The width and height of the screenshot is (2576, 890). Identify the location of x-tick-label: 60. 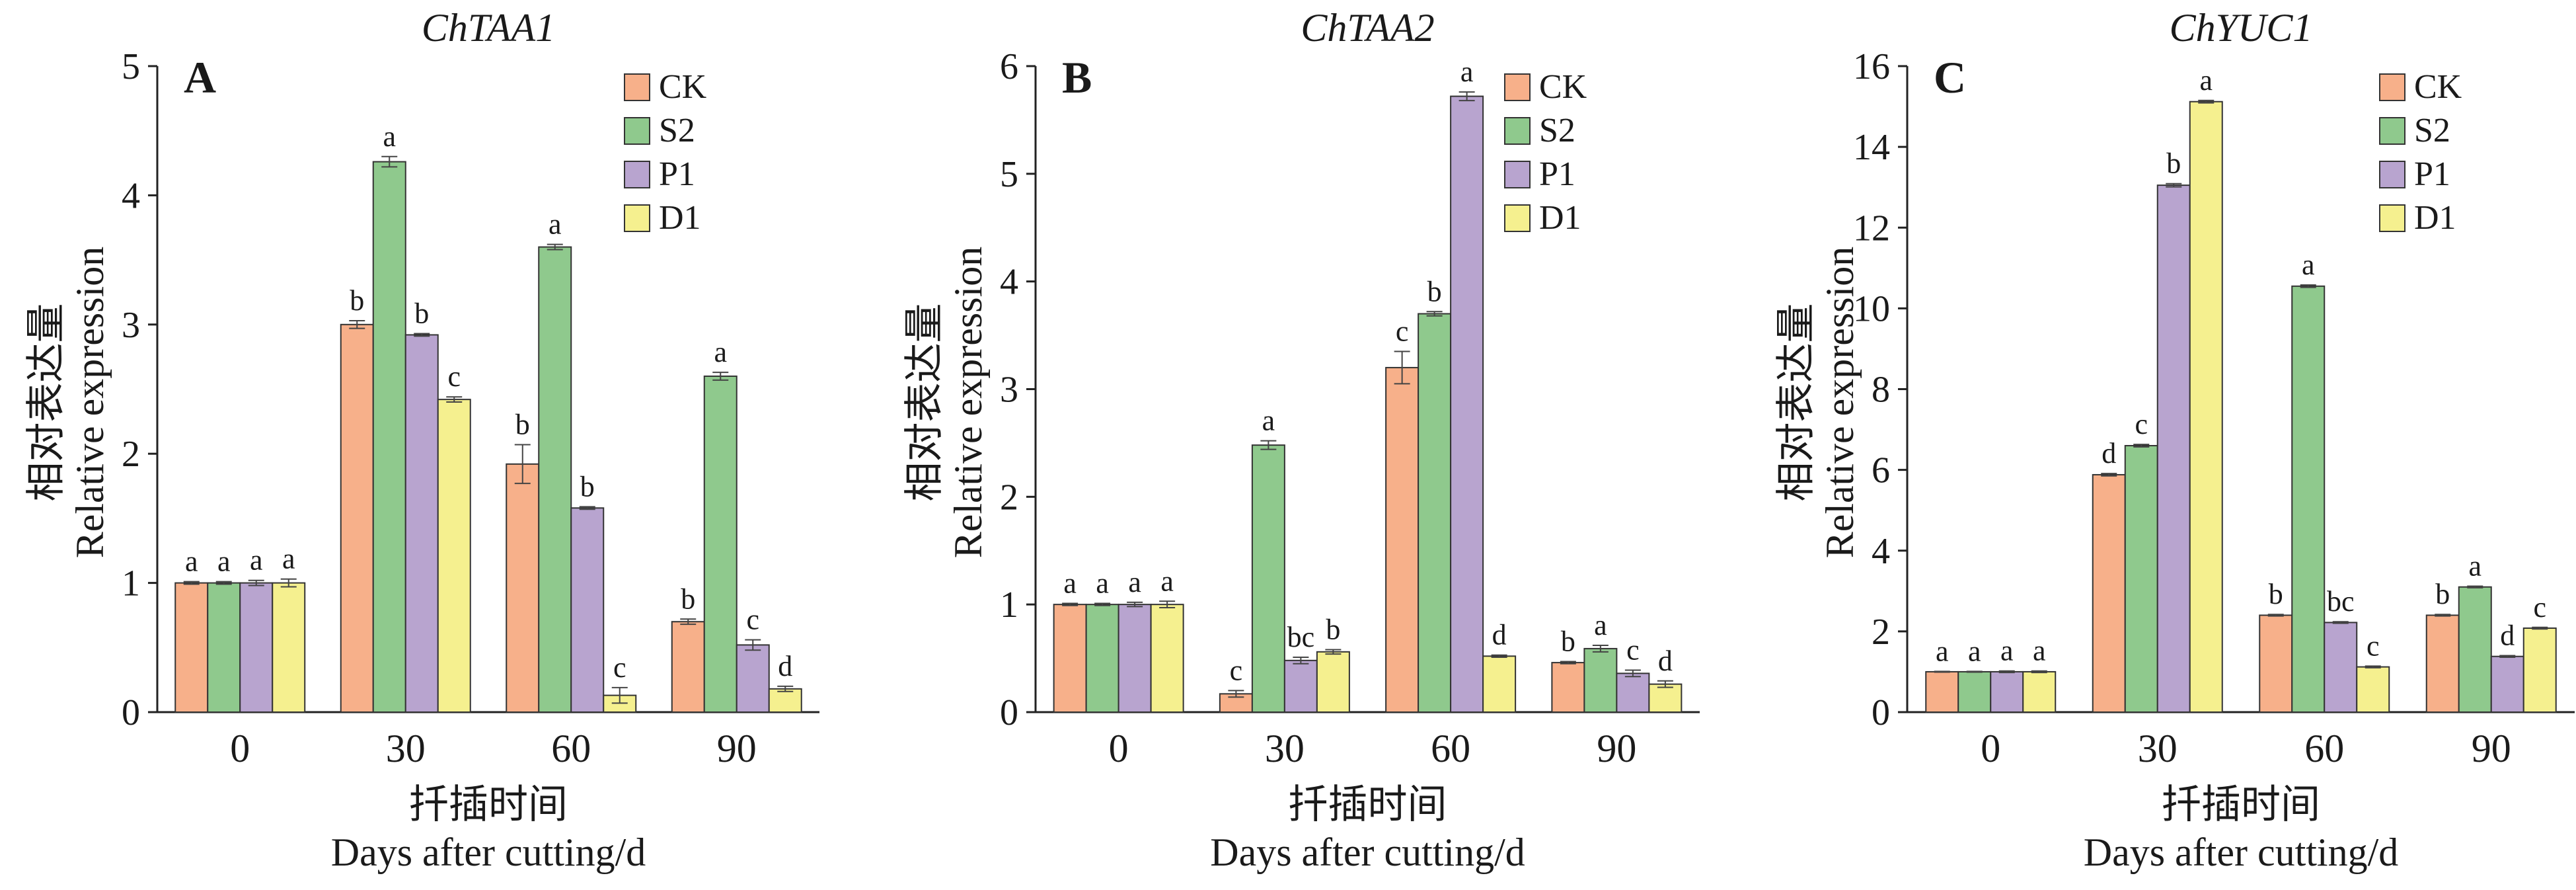
(1450, 748).